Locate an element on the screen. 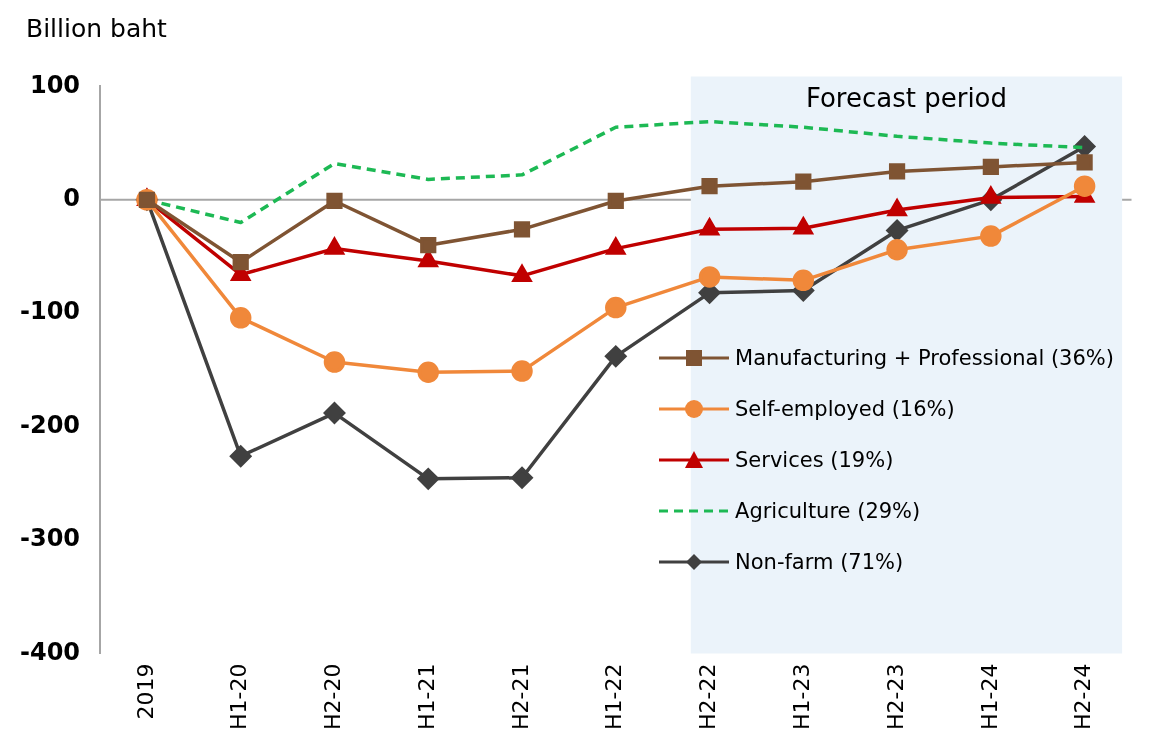  legend-label: Agriculture (29%) is located at coordinates (828, 510).